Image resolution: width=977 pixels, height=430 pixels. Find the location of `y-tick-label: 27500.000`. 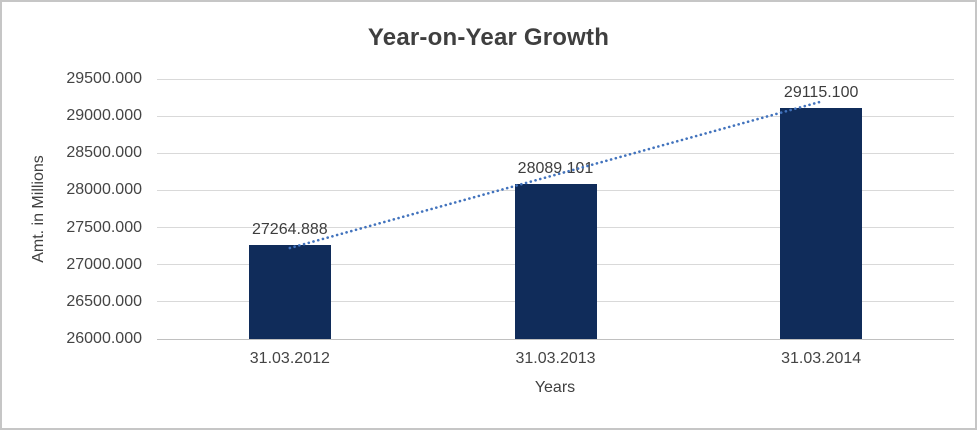

y-tick-label: 27500.000 is located at coordinates (104, 227).